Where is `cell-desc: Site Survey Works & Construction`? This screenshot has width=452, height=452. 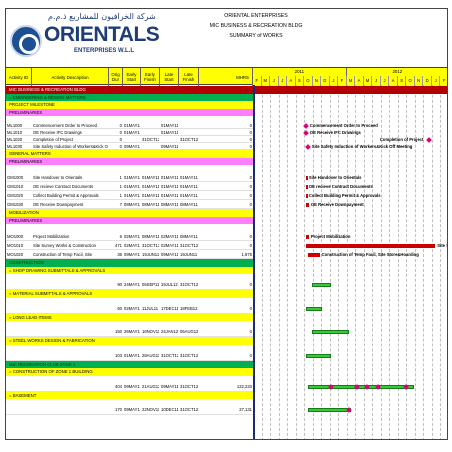 cell-desc: Site Survey Works & Construction is located at coordinates (64, 245).